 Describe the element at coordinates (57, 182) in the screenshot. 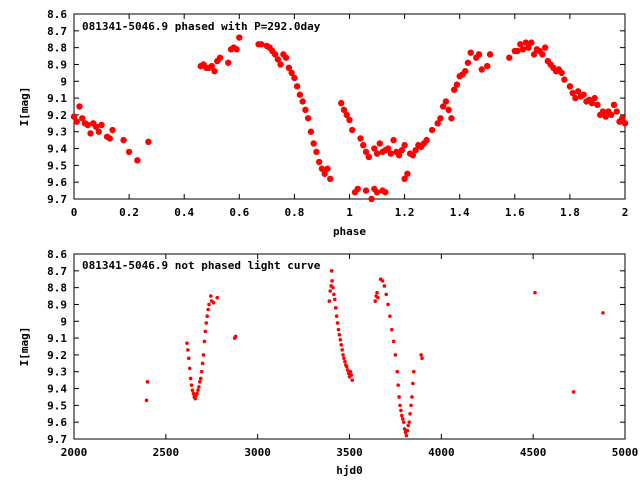

I see `y-tick-label: 9.6` at that location.